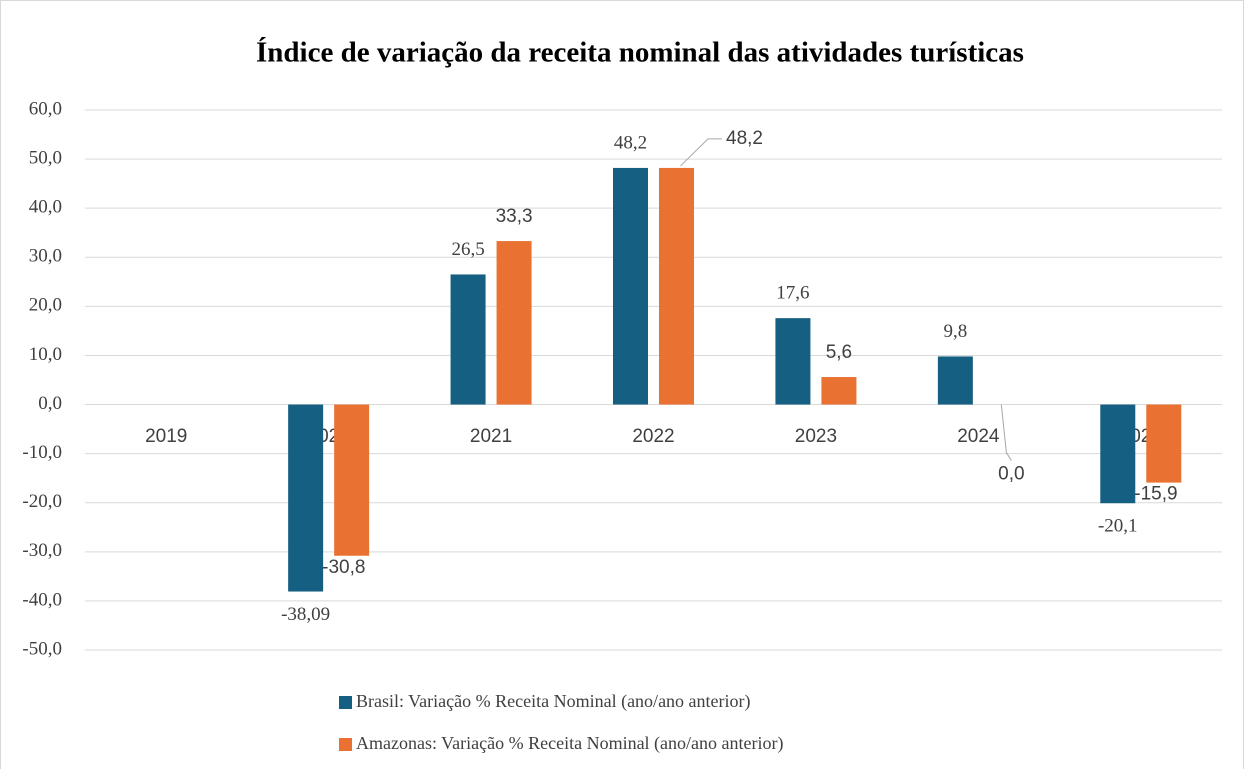 This screenshot has width=1244, height=769. What do you see at coordinates (491, 436) in the screenshot?
I see `x-tick-label: 2021` at bounding box center [491, 436].